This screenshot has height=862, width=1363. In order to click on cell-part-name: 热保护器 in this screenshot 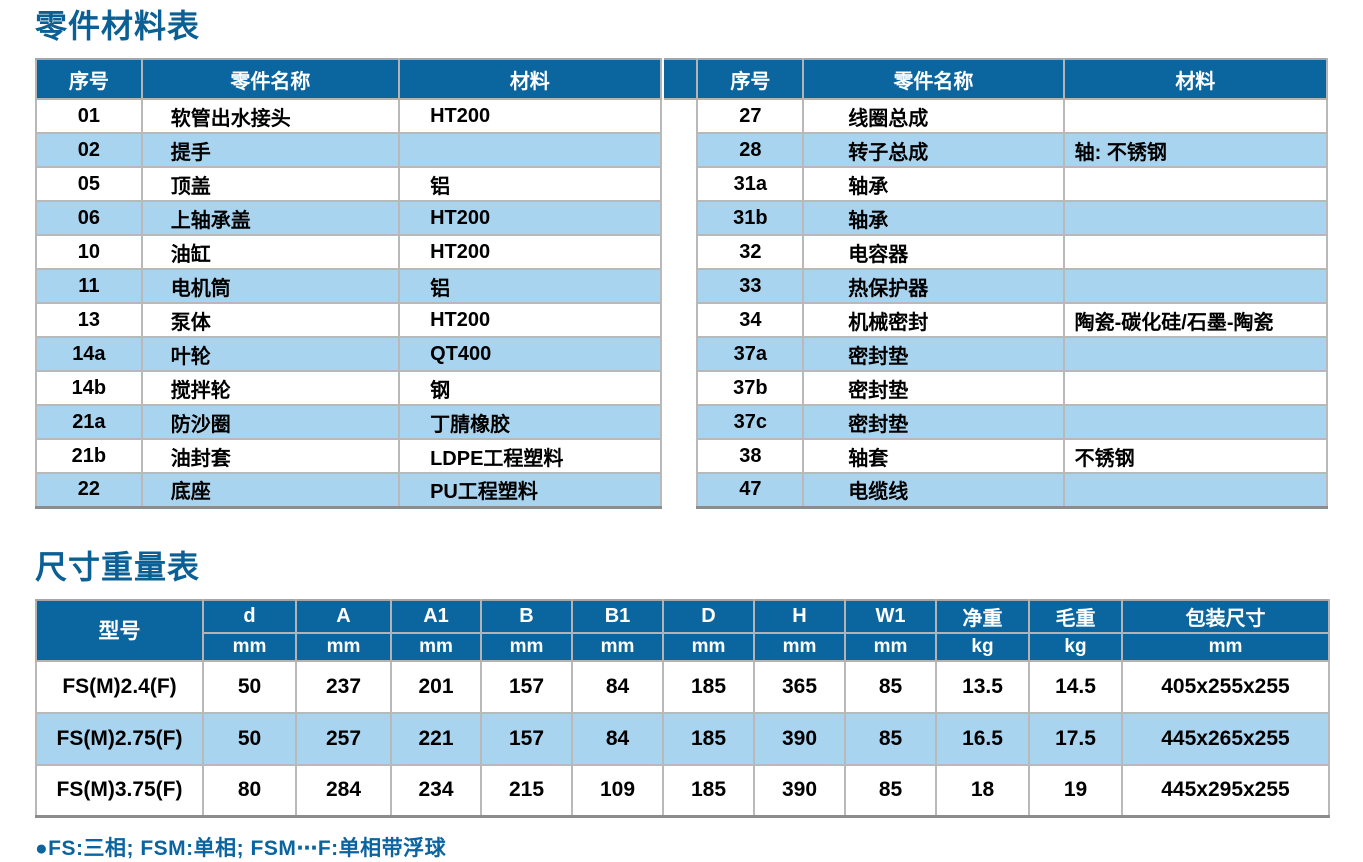, I will do `click(933, 286)`.